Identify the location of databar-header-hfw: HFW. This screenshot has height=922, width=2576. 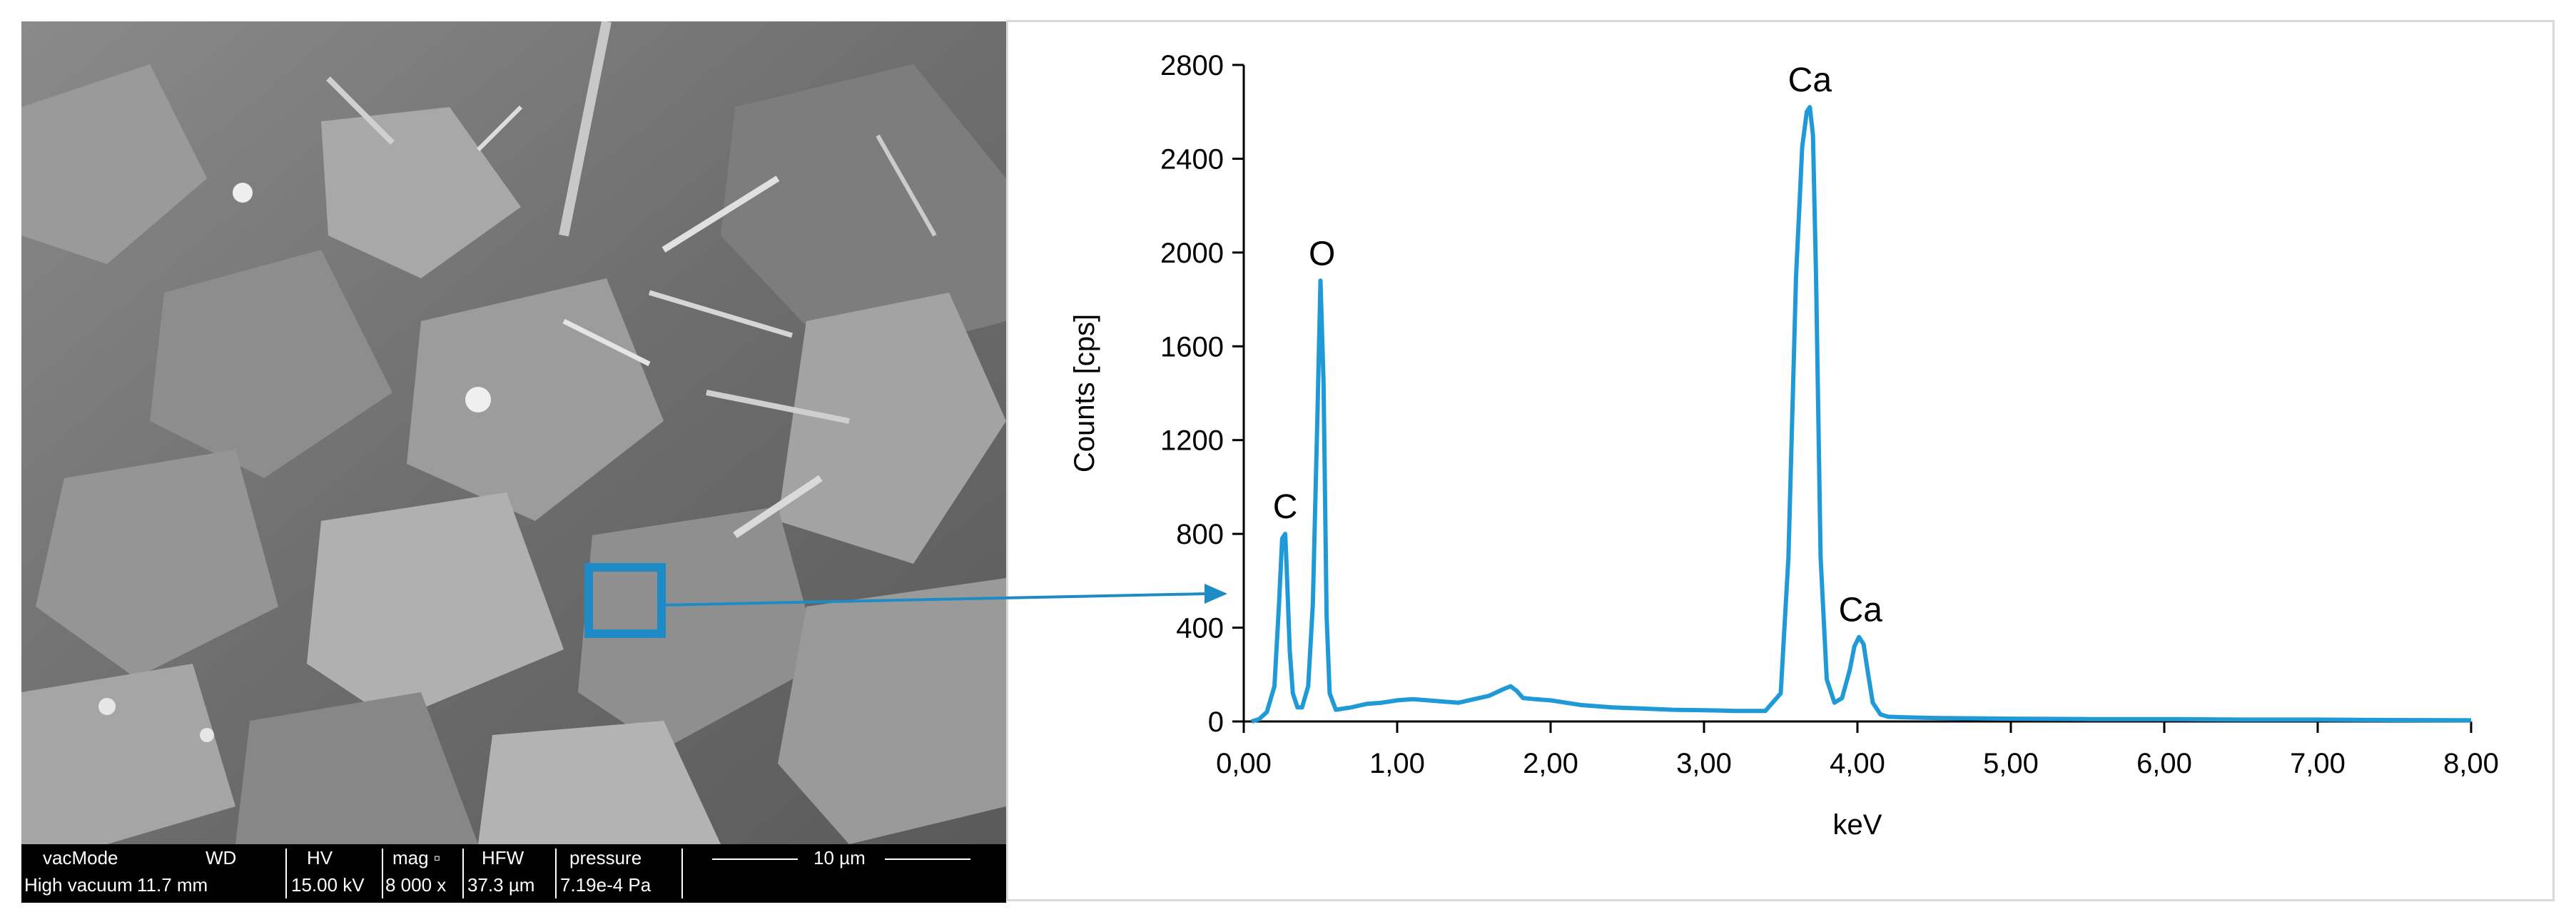
(503, 857).